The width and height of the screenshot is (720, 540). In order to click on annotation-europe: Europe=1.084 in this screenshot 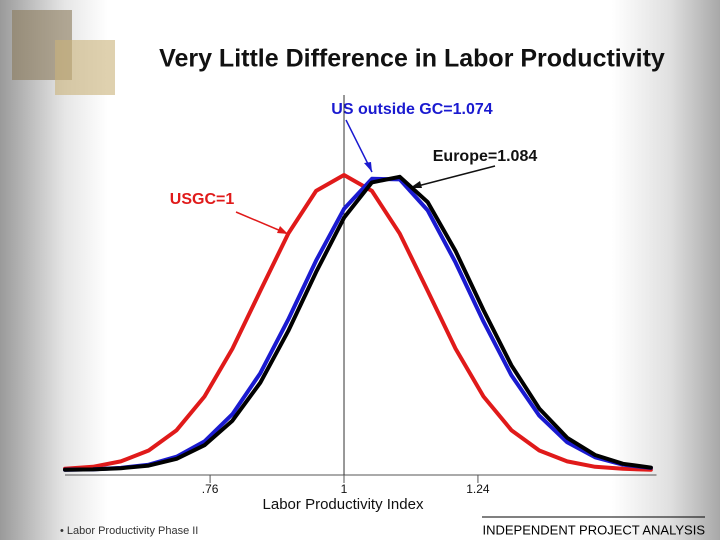, I will do `click(485, 156)`.